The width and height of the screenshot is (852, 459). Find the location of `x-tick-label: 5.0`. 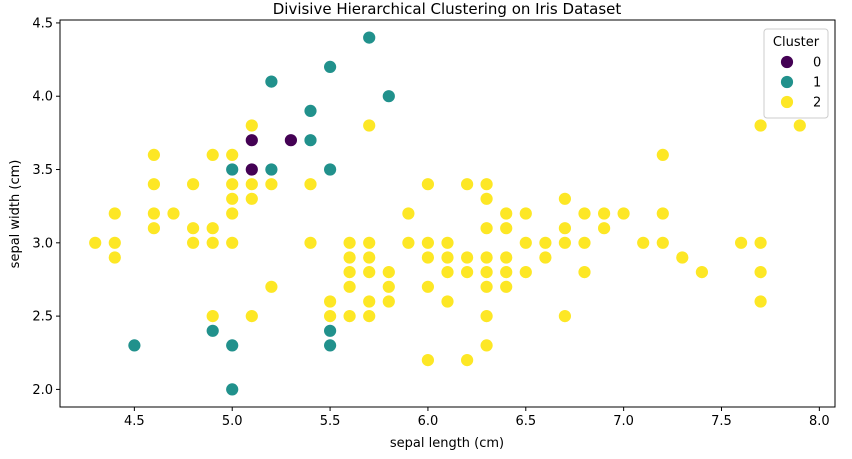

x-tick-label: 5.0 is located at coordinates (232, 421).